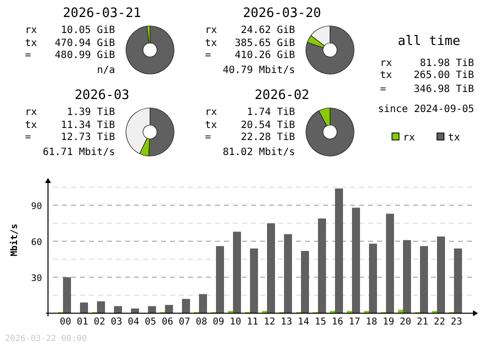 The image size is (500, 348). Describe the element at coordinates (427, 75) in the screenshot. I see `text: tx 265.00 TiB` at that location.